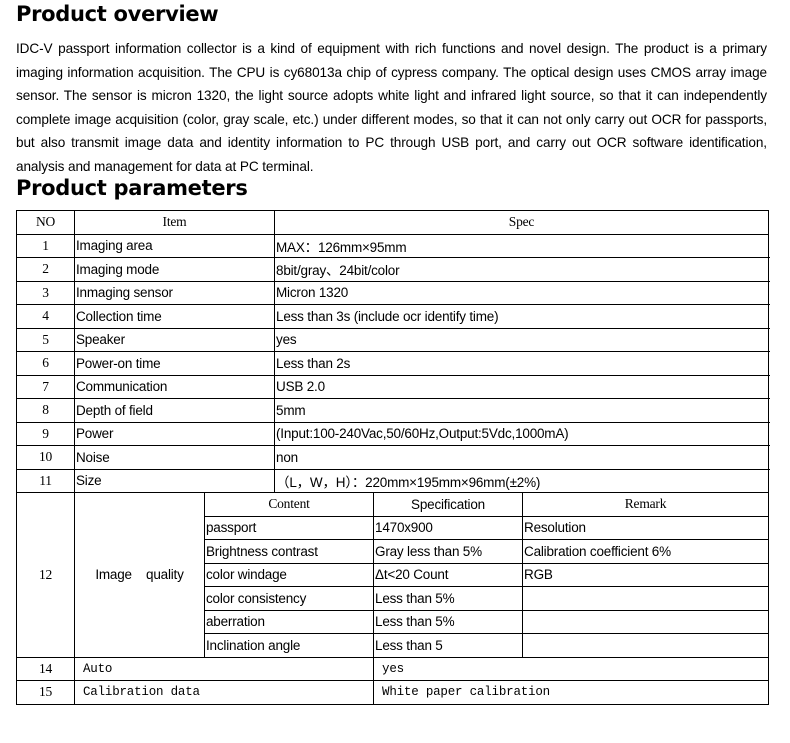 The width and height of the screenshot is (790, 743). Describe the element at coordinates (522, 292) in the screenshot. I see `row-spec: Micron 1320` at that location.